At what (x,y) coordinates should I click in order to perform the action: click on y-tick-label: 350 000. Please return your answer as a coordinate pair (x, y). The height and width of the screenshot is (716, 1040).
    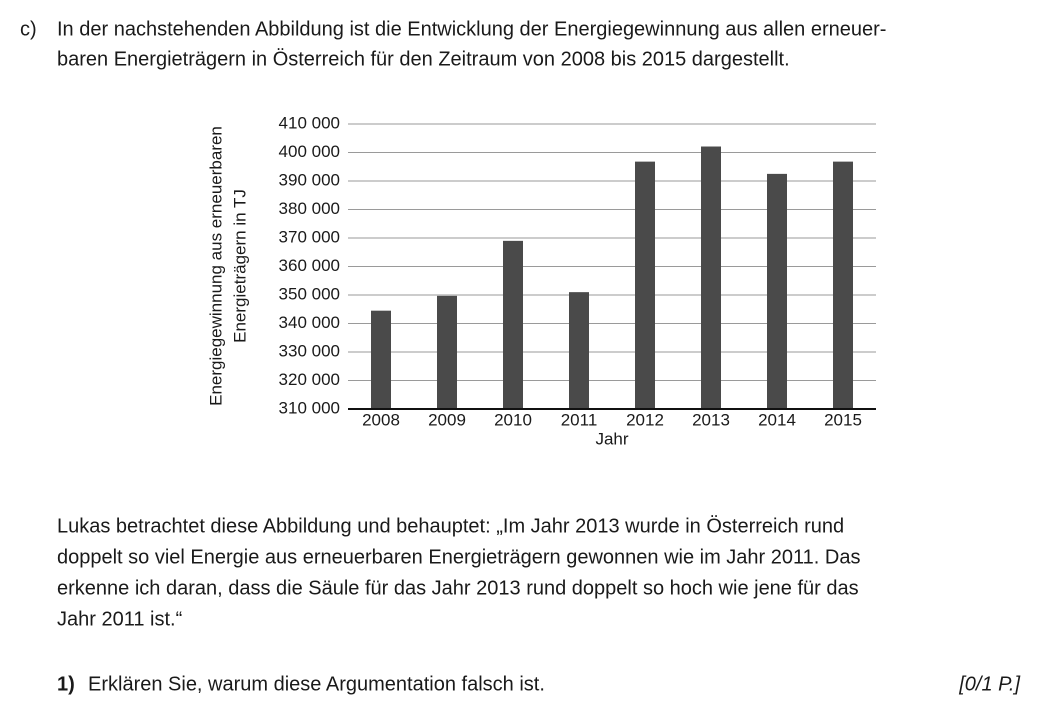
    Looking at the image, I should click on (309, 293).